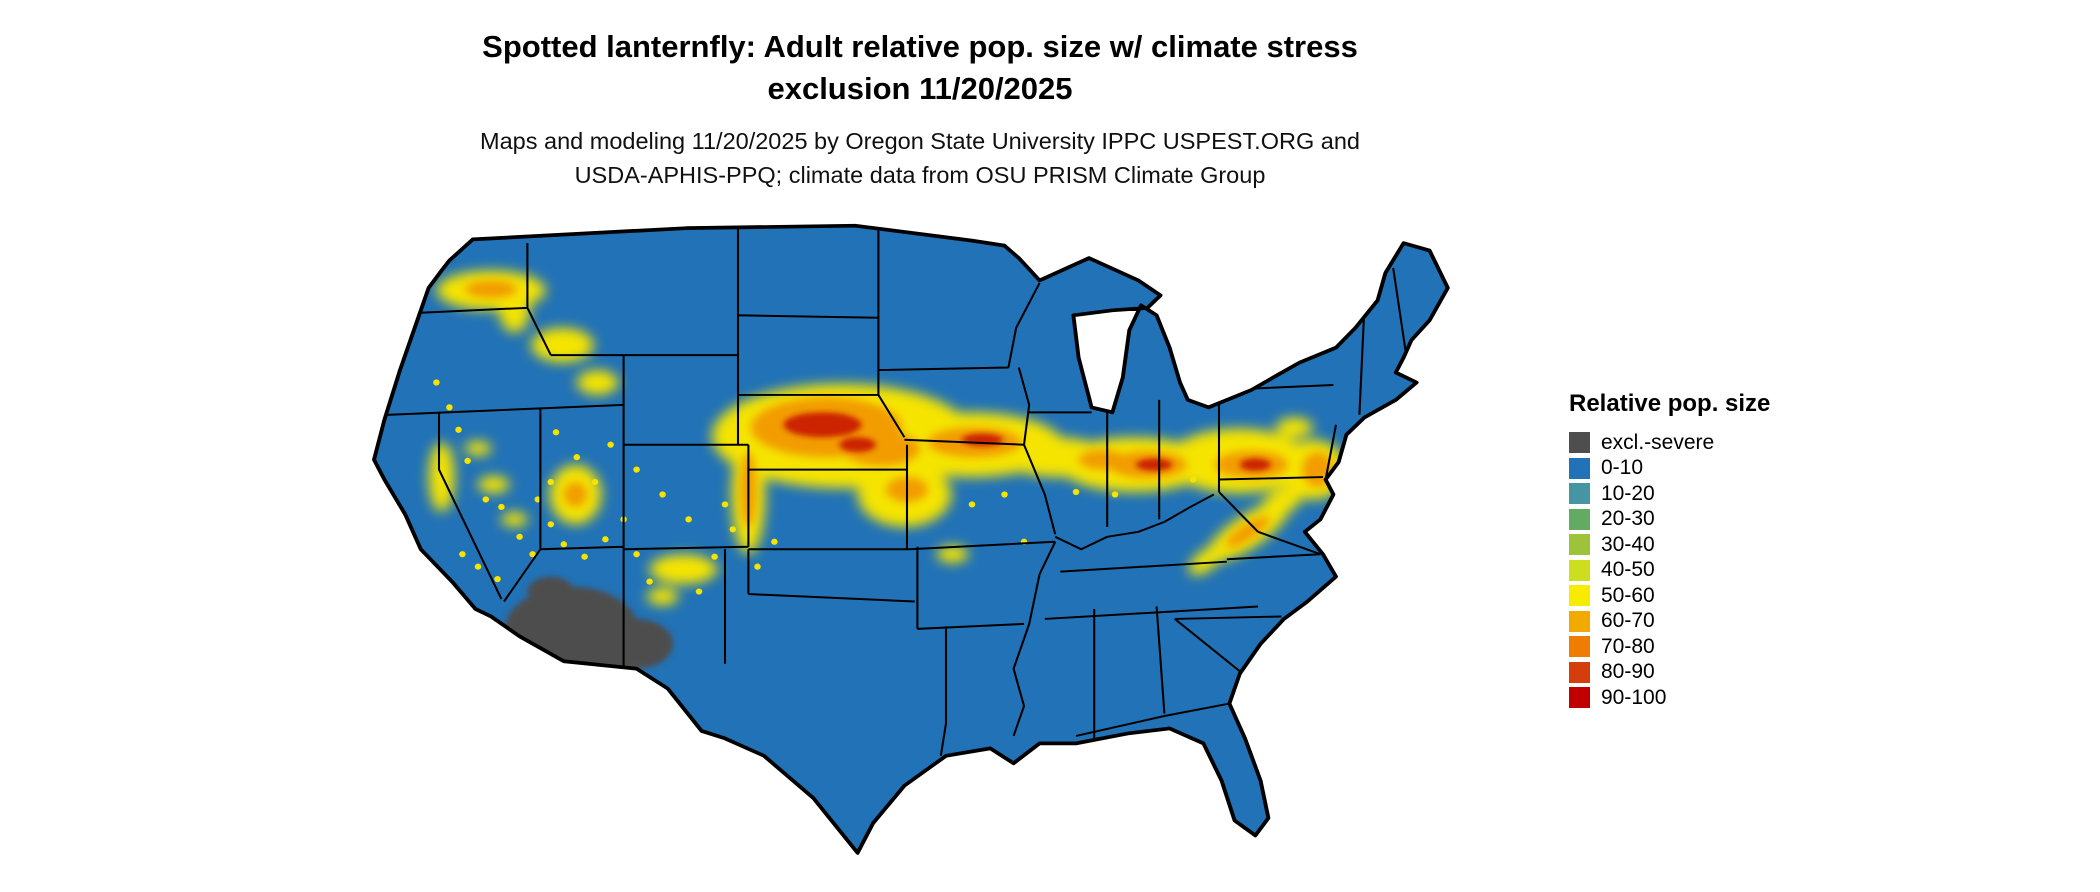 The height and width of the screenshot is (892, 2100). I want to click on legend-label: 40-50, so click(1628, 570).